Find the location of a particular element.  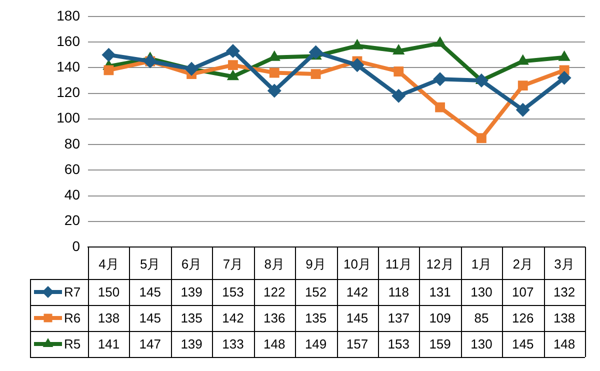

data-label: 118 is located at coordinates (398, 292).